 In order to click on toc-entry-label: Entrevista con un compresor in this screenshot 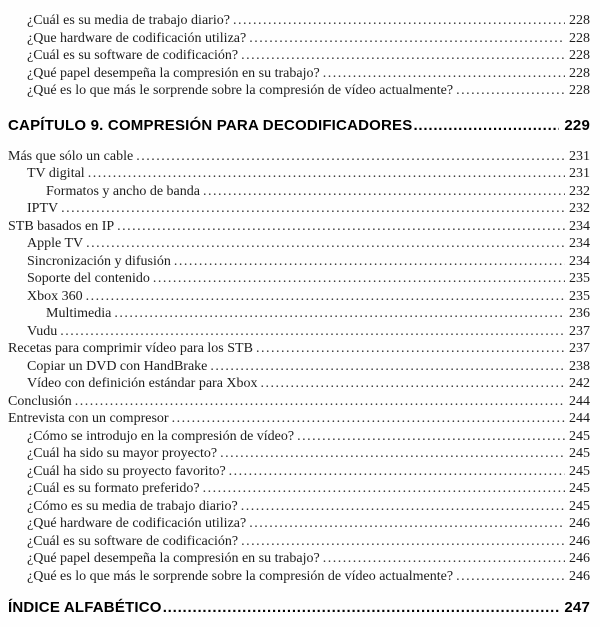, I will do `click(88, 418)`.